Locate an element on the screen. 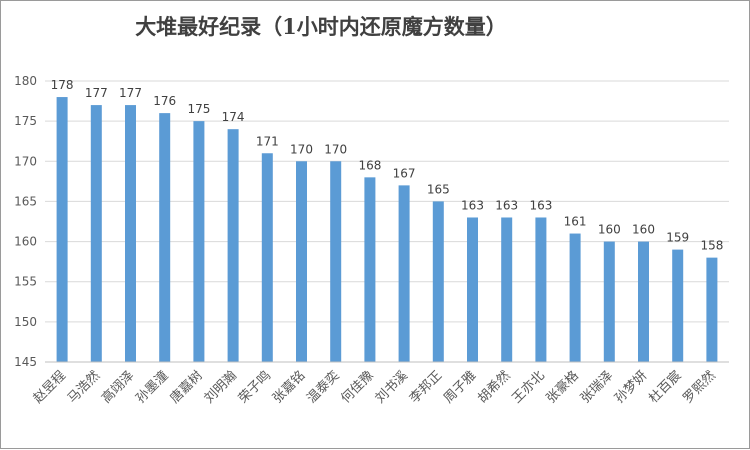  y-tick-label: 170 is located at coordinates (25, 161).